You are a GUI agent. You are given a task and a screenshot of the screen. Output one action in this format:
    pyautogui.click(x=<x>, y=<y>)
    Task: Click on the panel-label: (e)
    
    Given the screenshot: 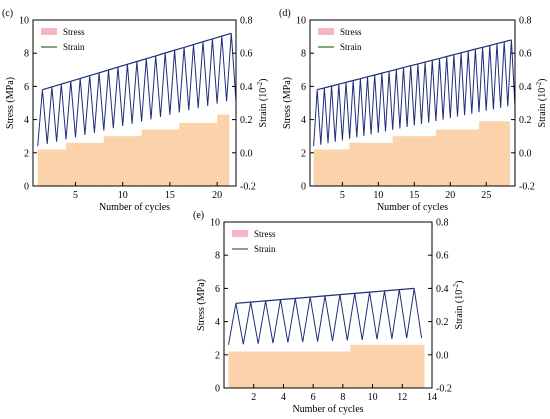 What is the action you would take?
    pyautogui.click(x=198, y=215)
    